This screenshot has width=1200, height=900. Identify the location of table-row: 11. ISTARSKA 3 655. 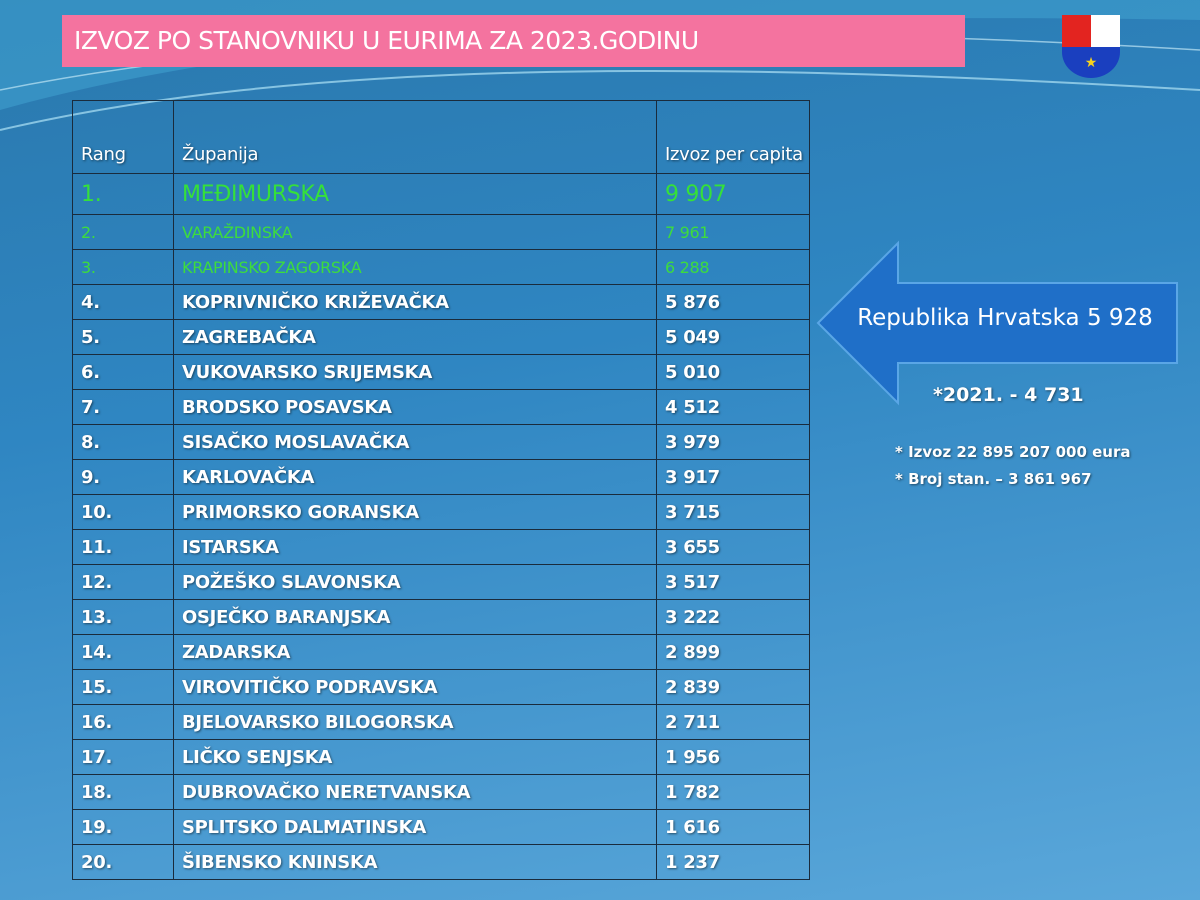
(441, 547).